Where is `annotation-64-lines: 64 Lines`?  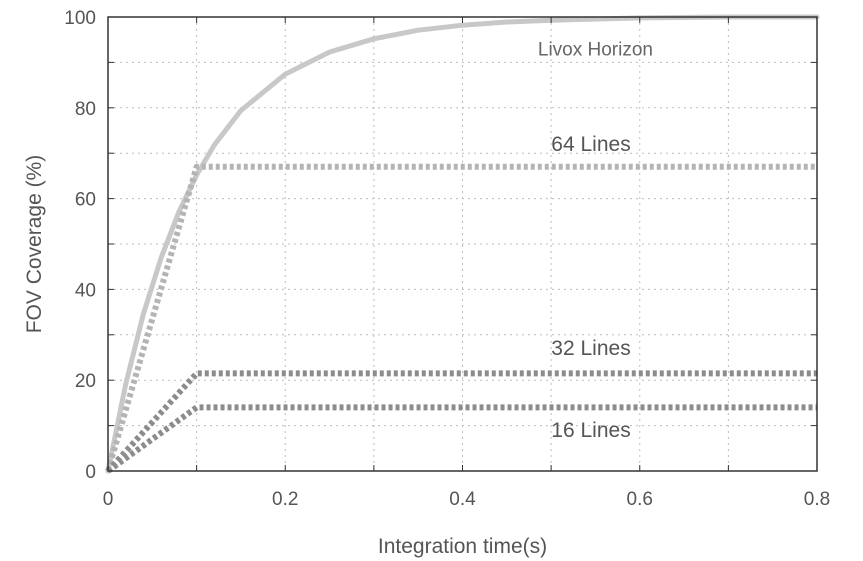
annotation-64-lines: 64 Lines is located at coordinates (590, 144).